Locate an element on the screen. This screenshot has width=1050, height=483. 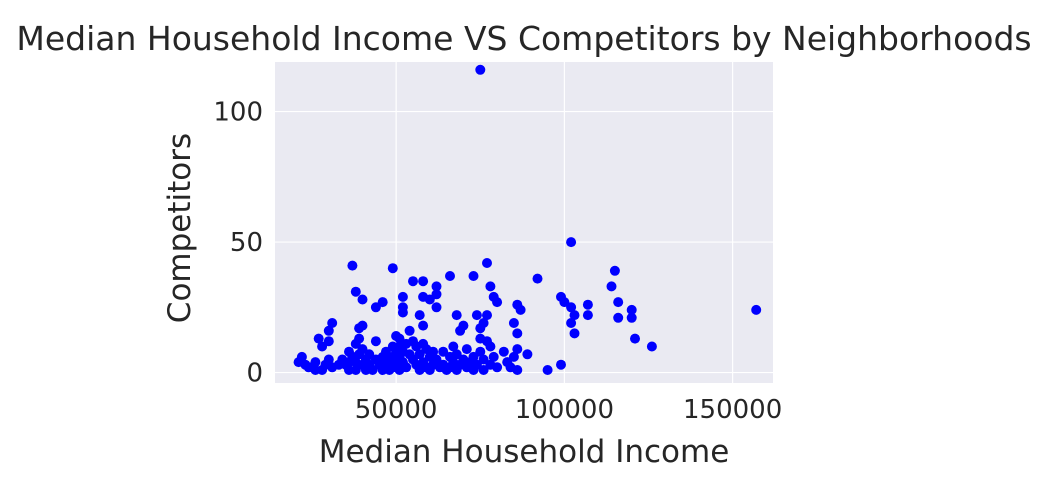
x-tick-label: 150000 is located at coordinates (732, 410).